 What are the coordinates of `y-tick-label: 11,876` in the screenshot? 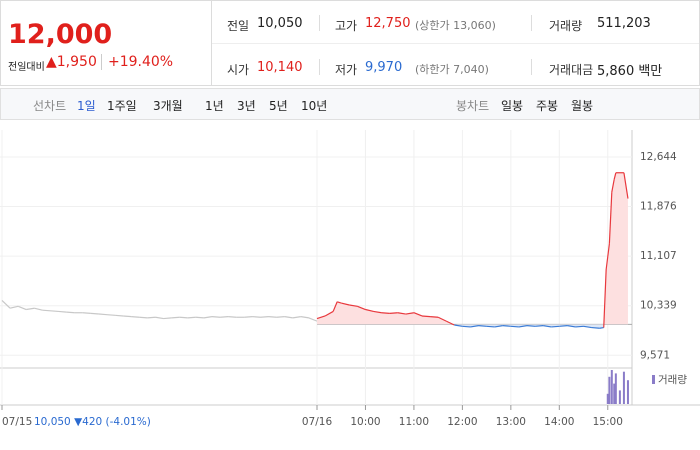 It's located at (658, 207).